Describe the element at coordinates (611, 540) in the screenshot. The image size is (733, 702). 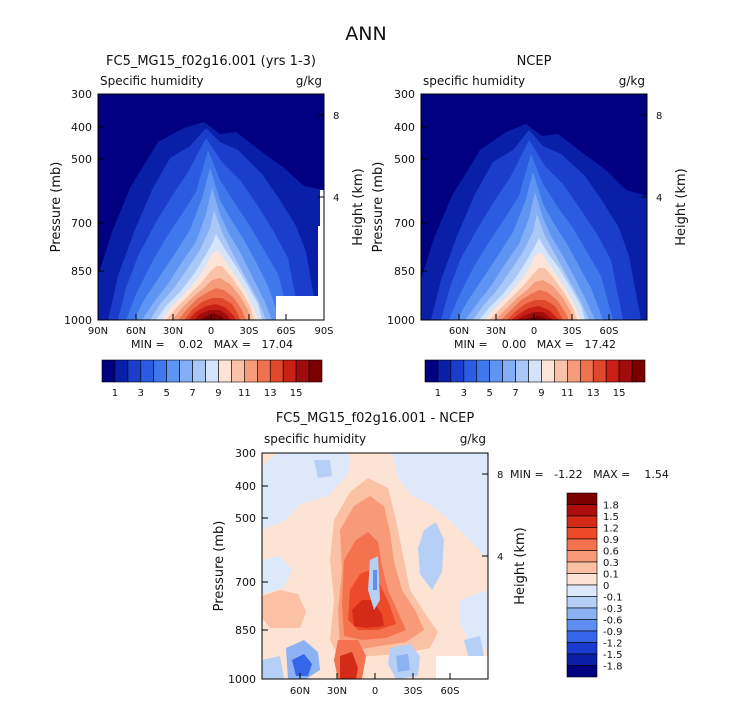
I see `colorbar-label: 0.9` at that location.